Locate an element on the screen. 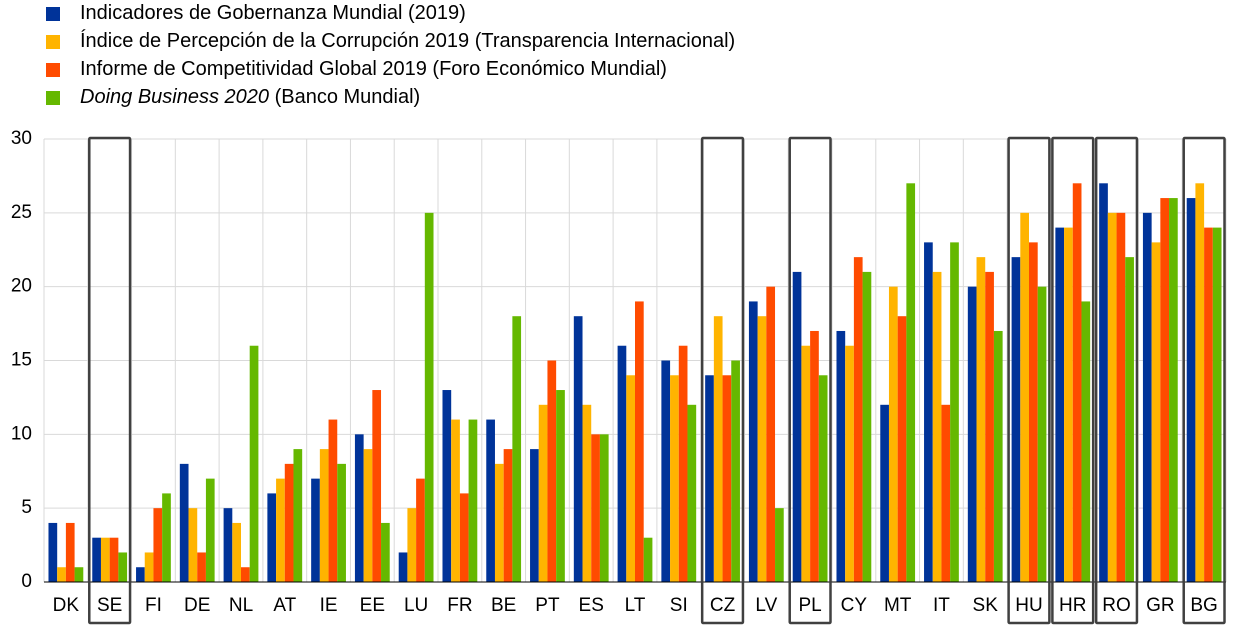 The height and width of the screenshot is (626, 1240). bar-group-se is located at coordinates (110, 559).